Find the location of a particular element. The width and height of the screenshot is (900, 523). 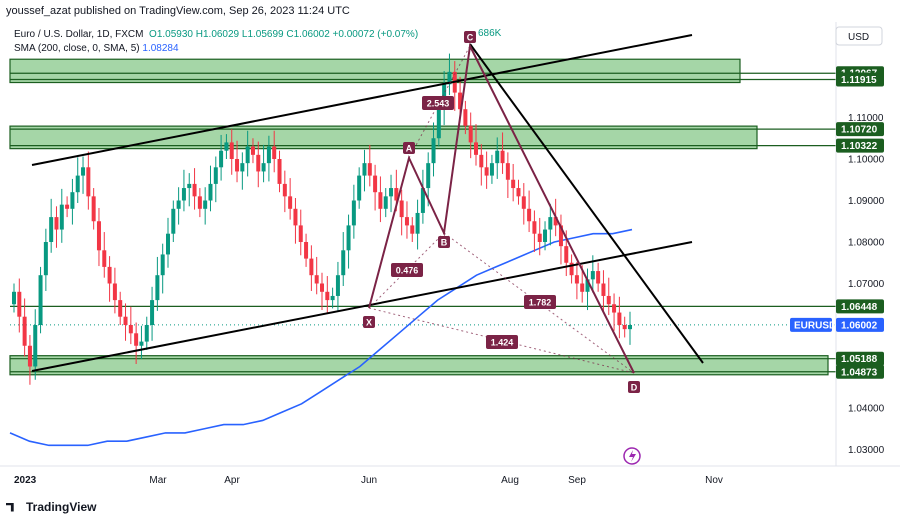

pattern-point-label: X is located at coordinates (369, 323).